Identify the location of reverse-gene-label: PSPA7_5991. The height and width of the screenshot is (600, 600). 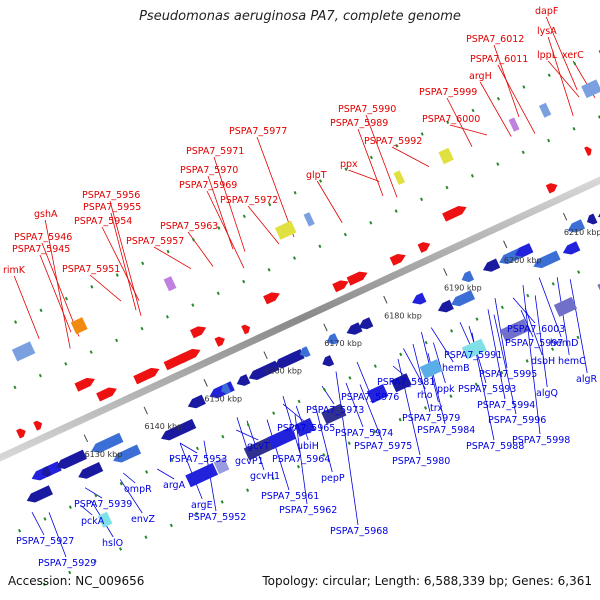
(473, 355).